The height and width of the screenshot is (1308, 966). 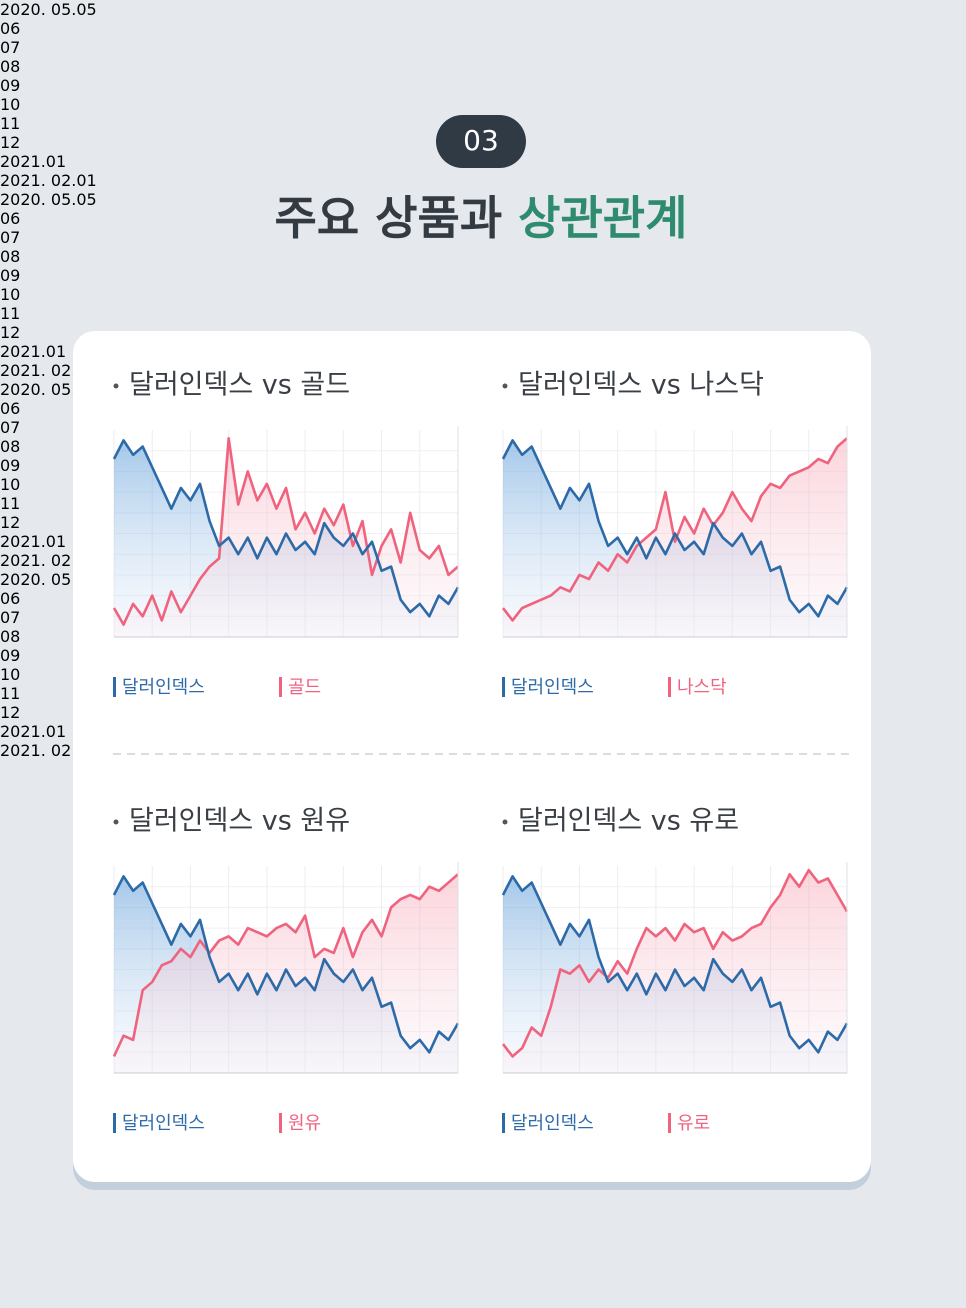 I want to click on chart-title: 달러인덱스 vs 골드, so click(x=239, y=385).